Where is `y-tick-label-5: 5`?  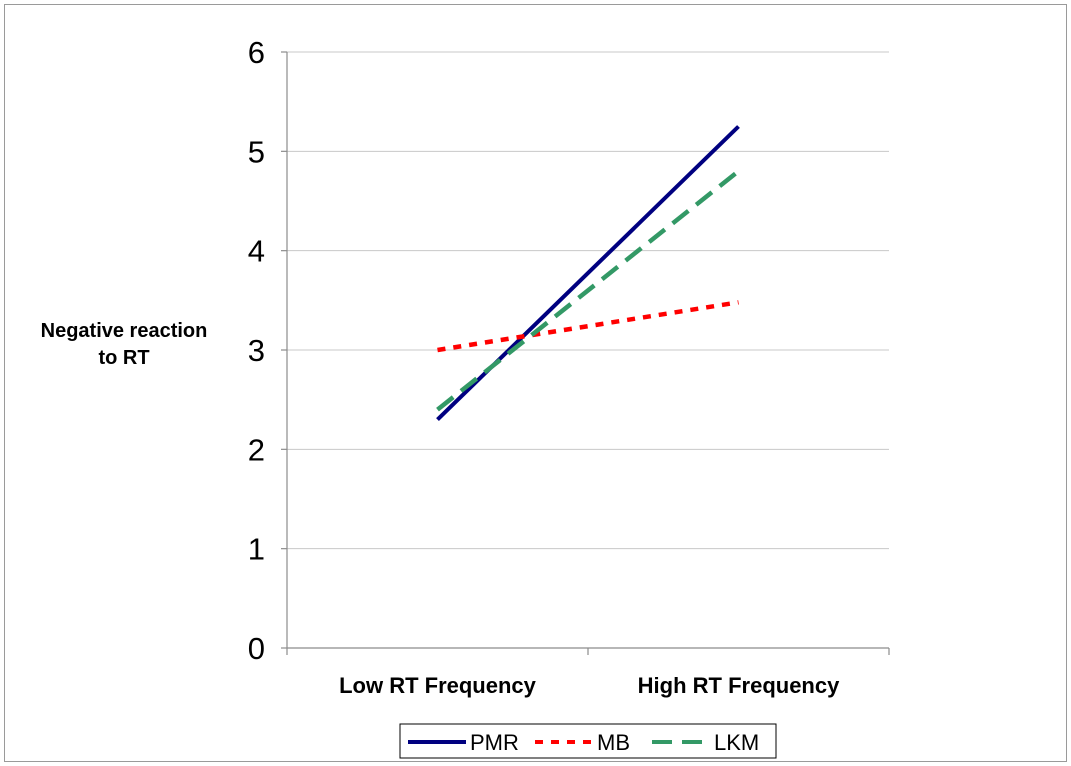
y-tick-label-5: 5 is located at coordinates (256, 151).